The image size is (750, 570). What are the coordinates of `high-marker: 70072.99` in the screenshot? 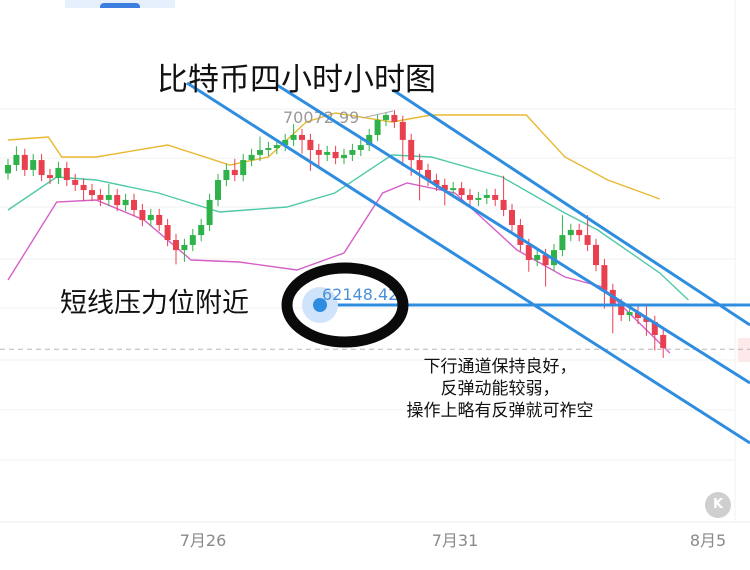 It's located at (338, 117).